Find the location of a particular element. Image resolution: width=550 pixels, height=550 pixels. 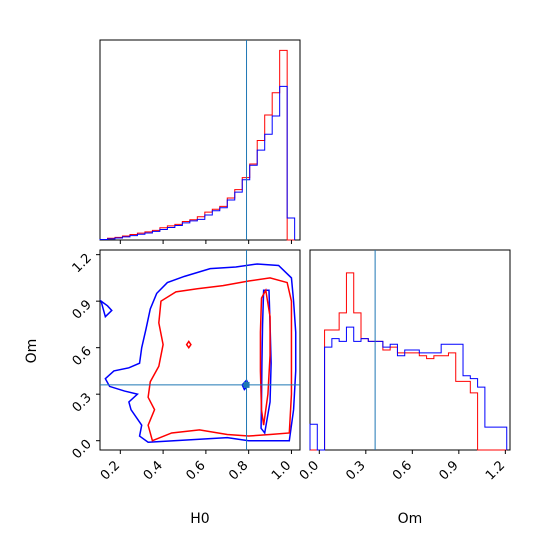

joint-panel-frame is located at coordinates (200, 350).